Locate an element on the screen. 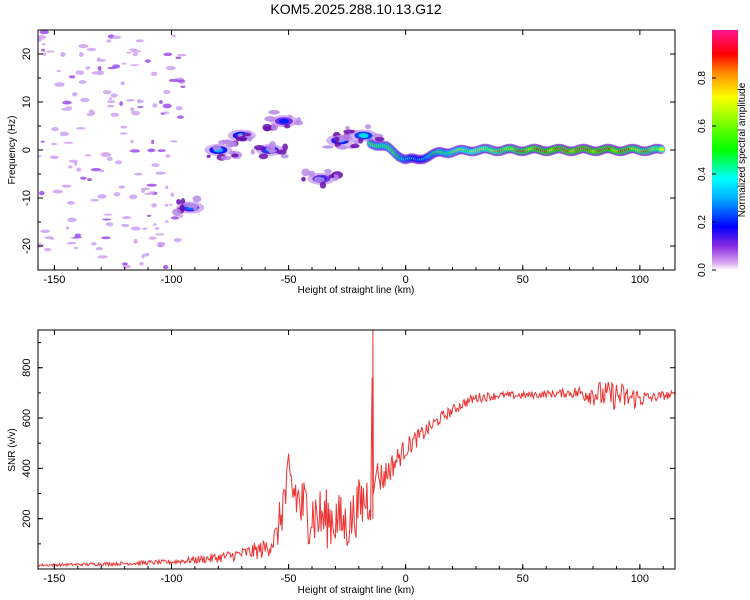 The image size is (750, 600). ridge-core is located at coordinates (661, 149).